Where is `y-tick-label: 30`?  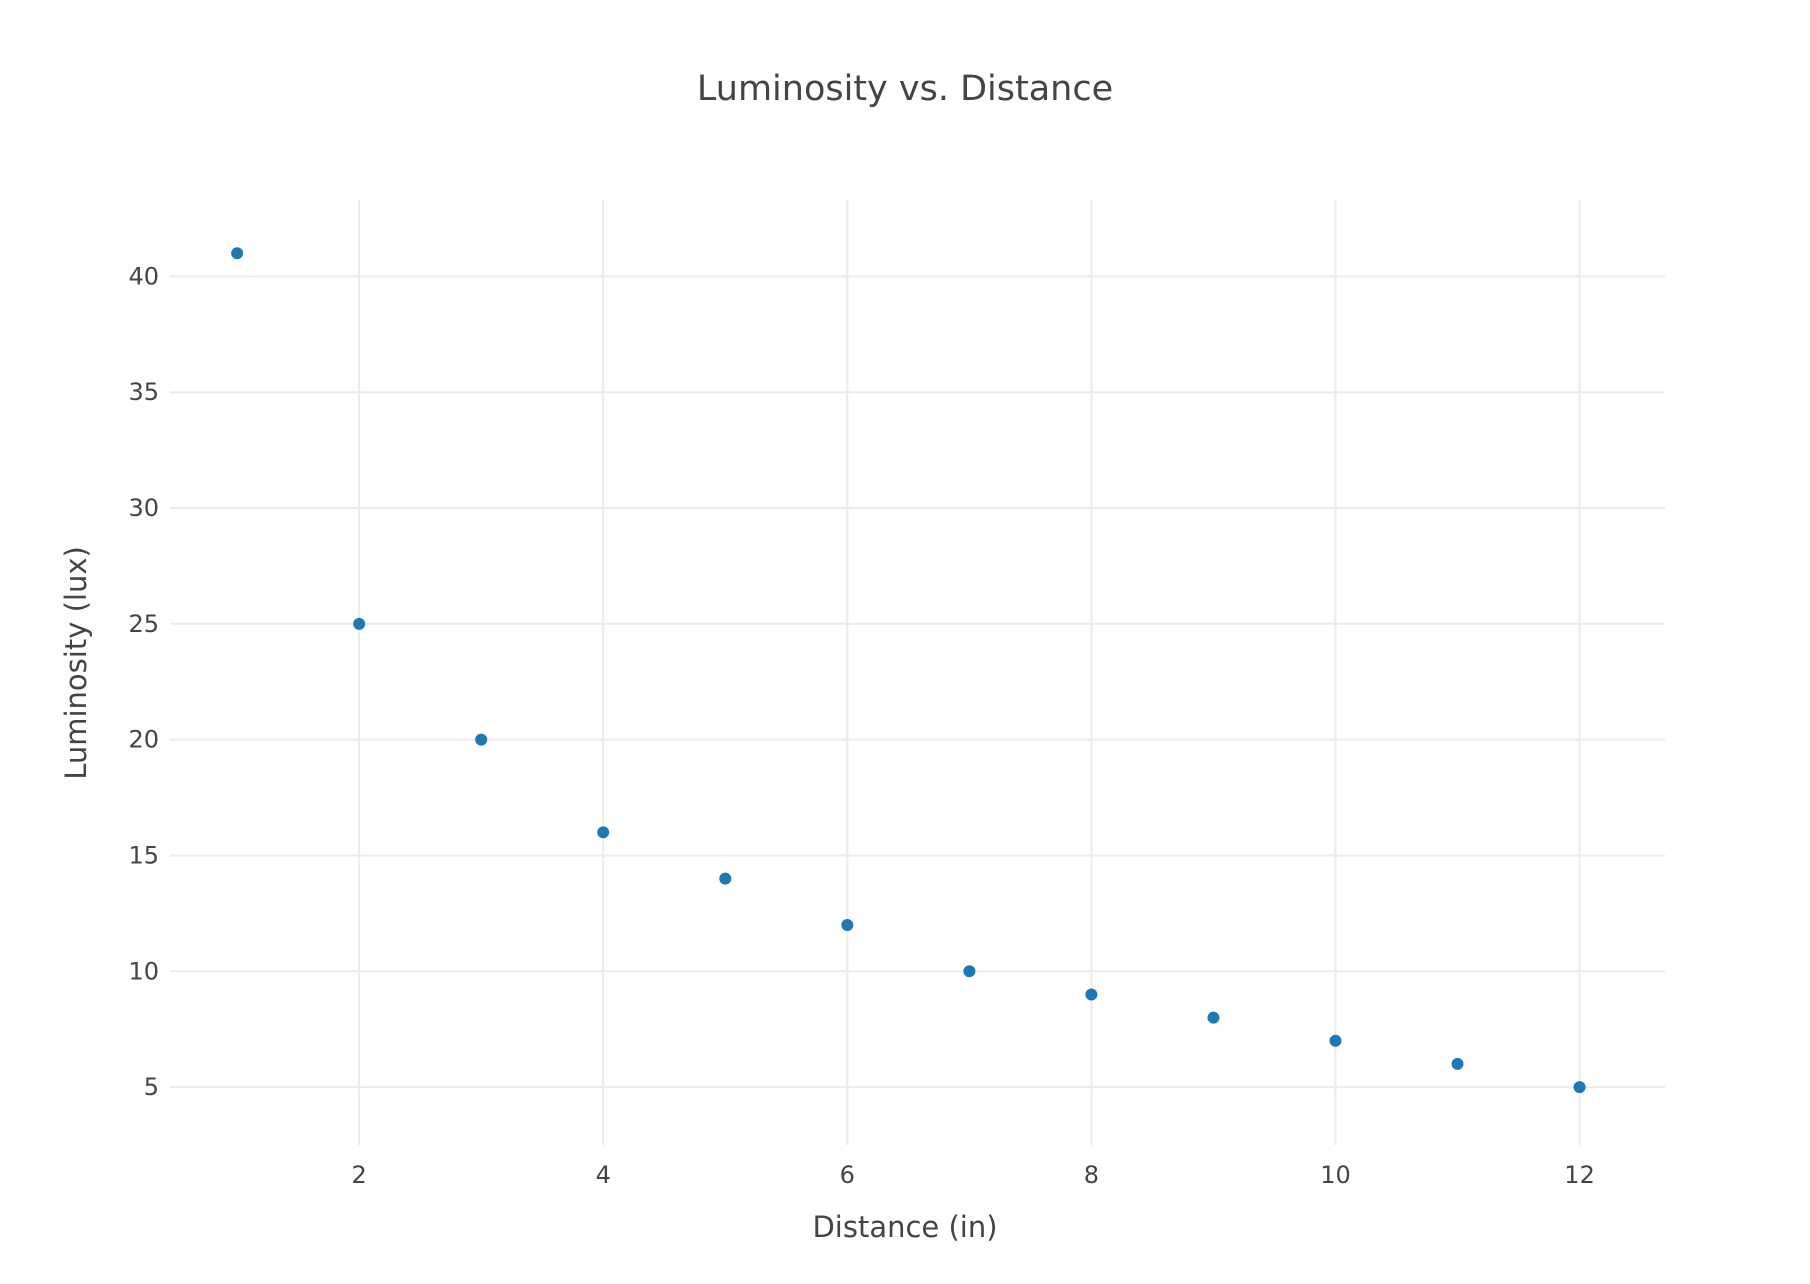 y-tick-label: 30 is located at coordinates (143, 508).